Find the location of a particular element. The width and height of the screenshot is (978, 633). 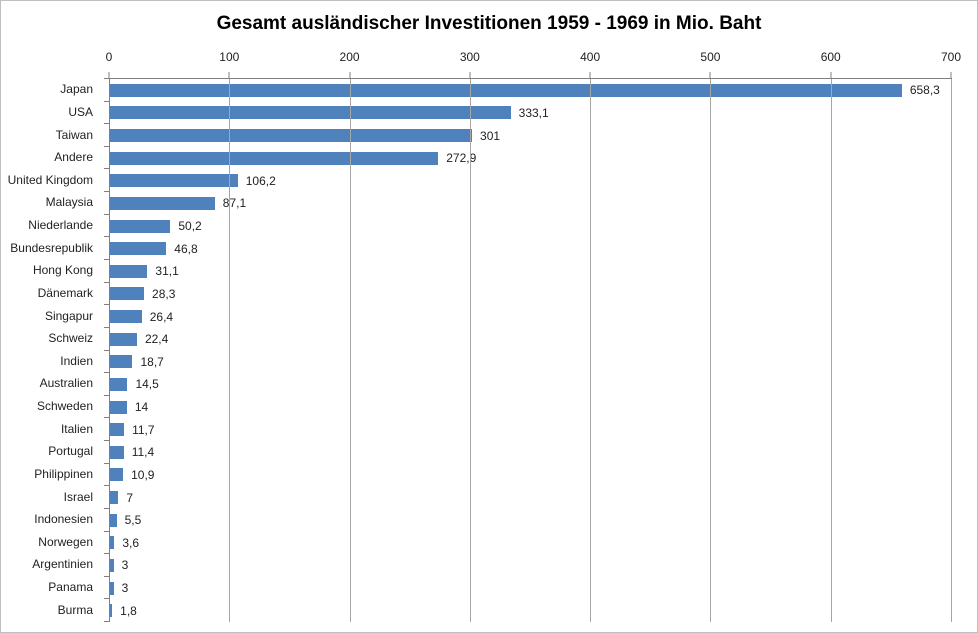

bar-row: 272,9 is located at coordinates (531, 158).